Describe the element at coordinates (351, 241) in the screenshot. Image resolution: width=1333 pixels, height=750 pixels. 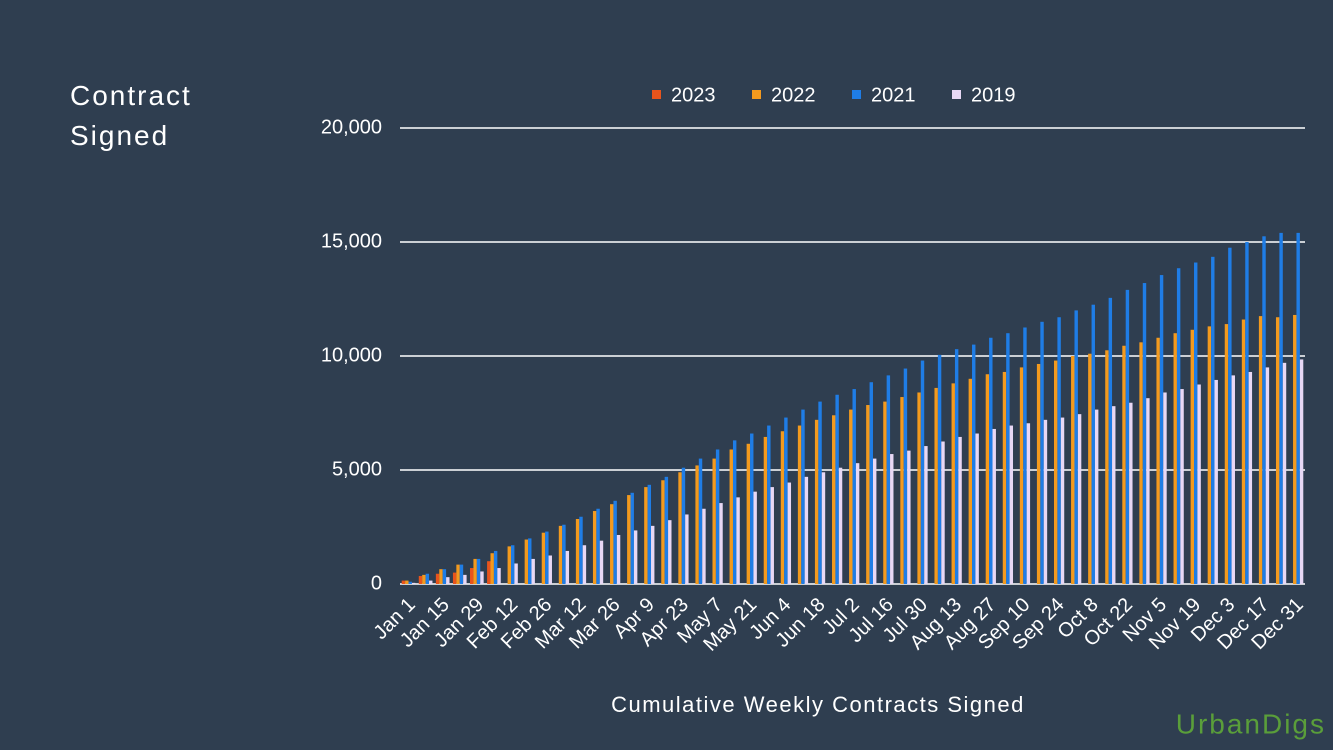
I see `y-tick-label: 15,000` at that location.